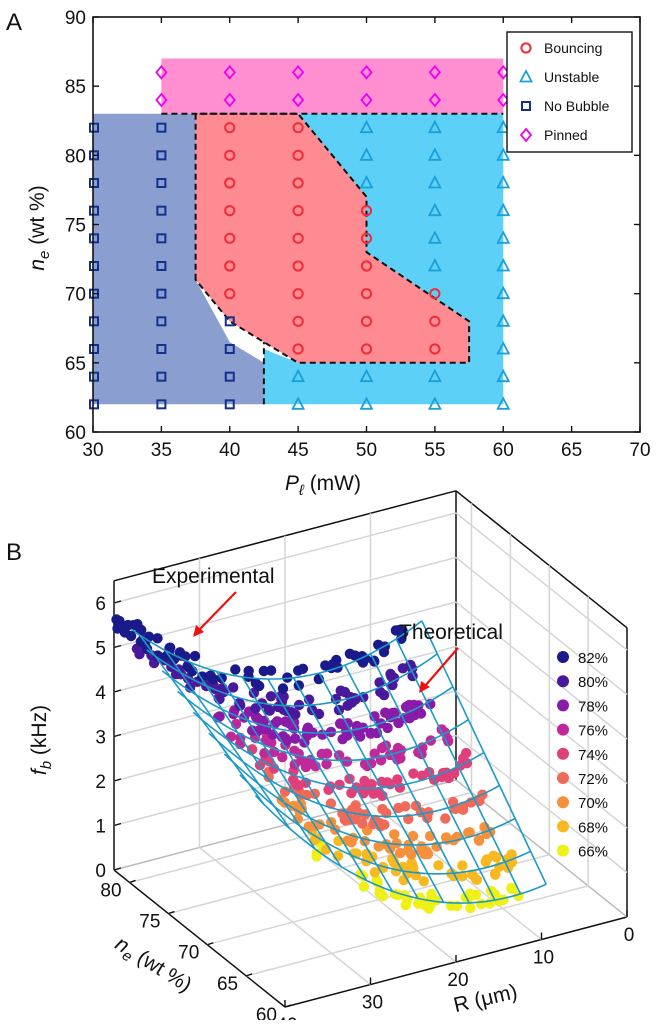 The width and height of the screenshot is (661, 1025). I want to click on arrowhead-experimental, so click(198, 631).